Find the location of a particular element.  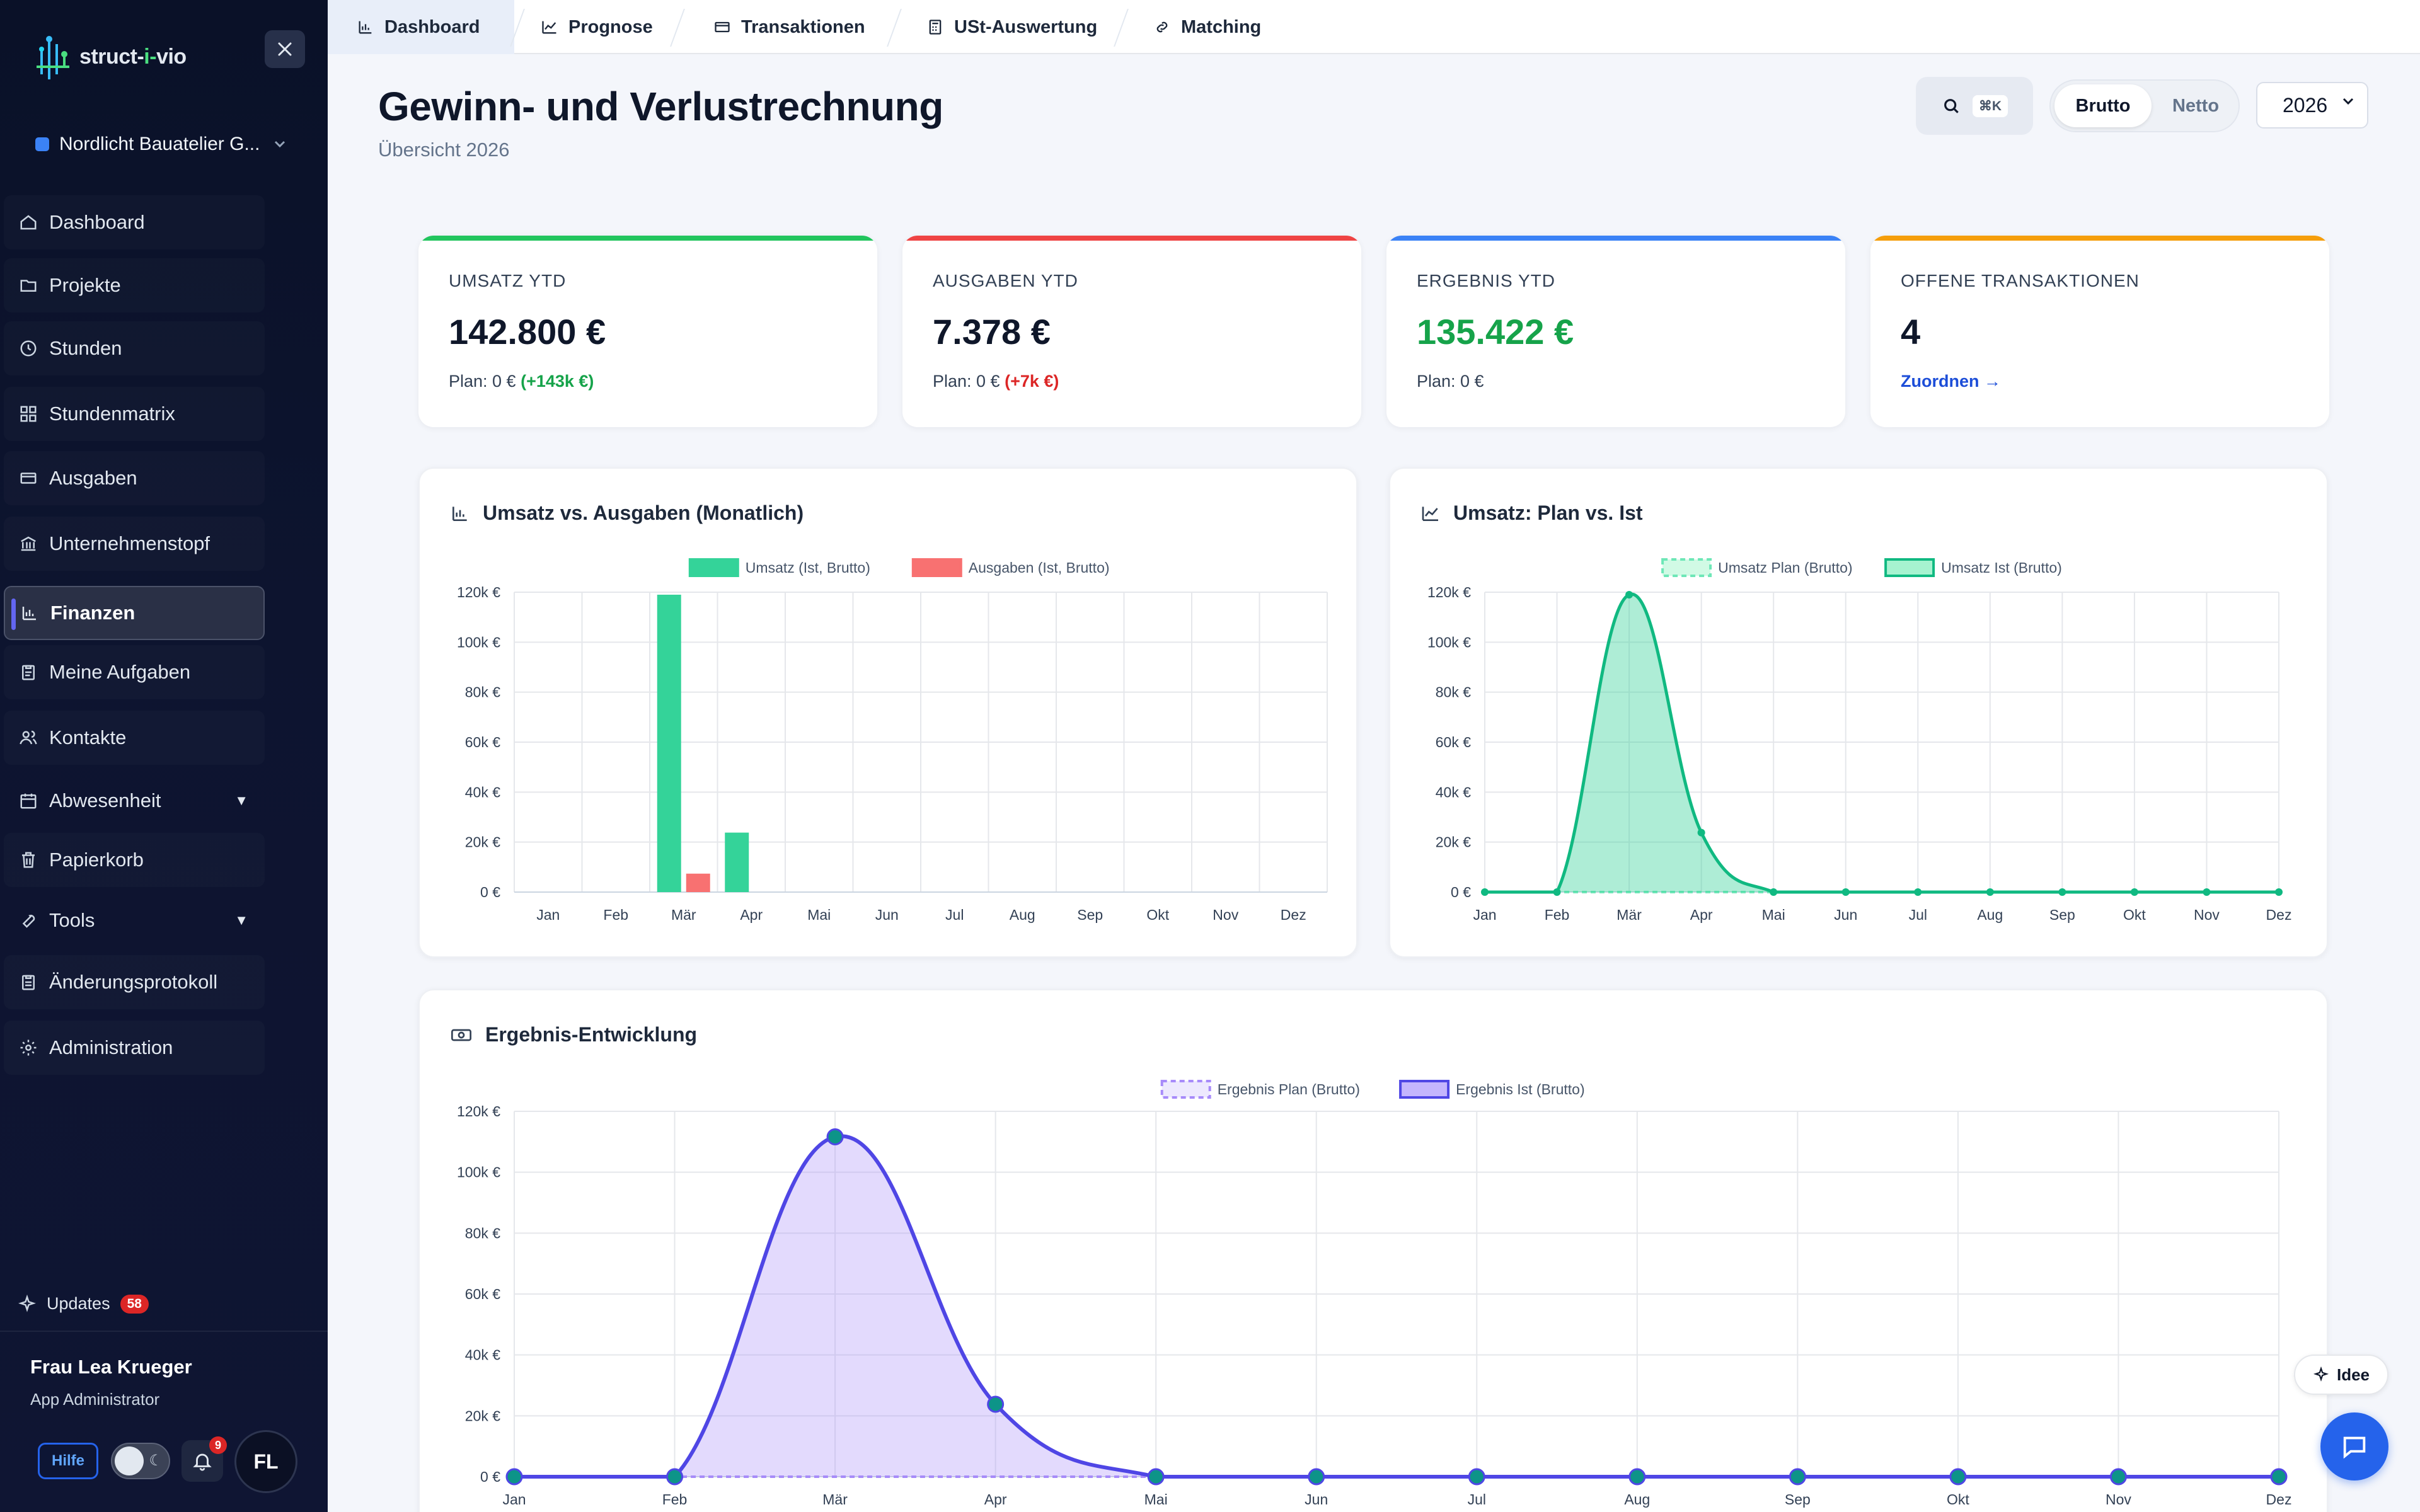

kpi-plan-text: Plan: 0 € is located at coordinates (969, 381).